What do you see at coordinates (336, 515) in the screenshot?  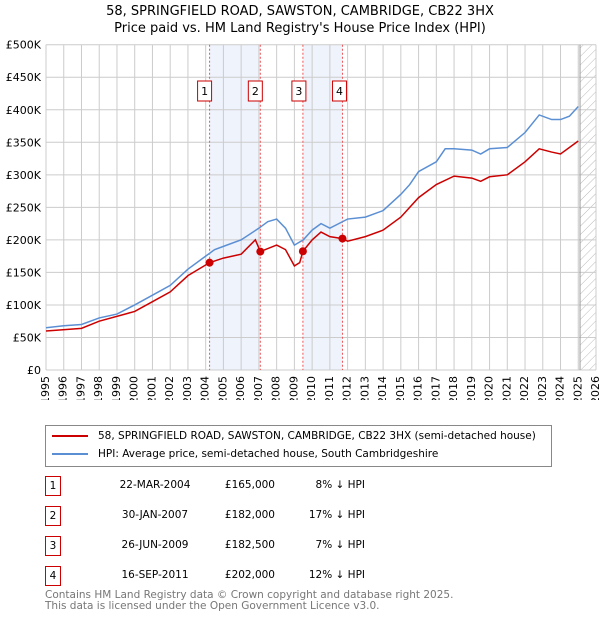 I see `hpi-difference: 17% ↓ HPI` at bounding box center [336, 515].